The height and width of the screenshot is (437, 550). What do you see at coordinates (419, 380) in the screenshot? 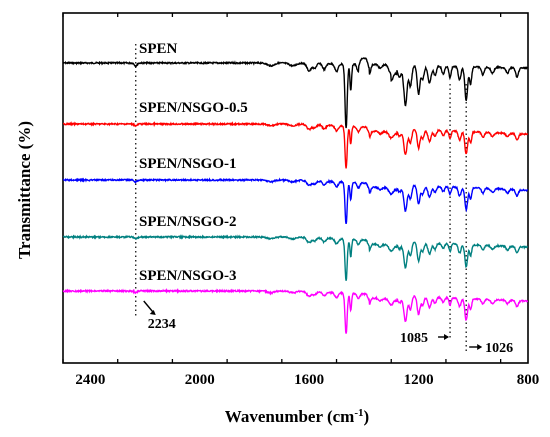
I see `x-tick-label: 1200` at bounding box center [419, 380].